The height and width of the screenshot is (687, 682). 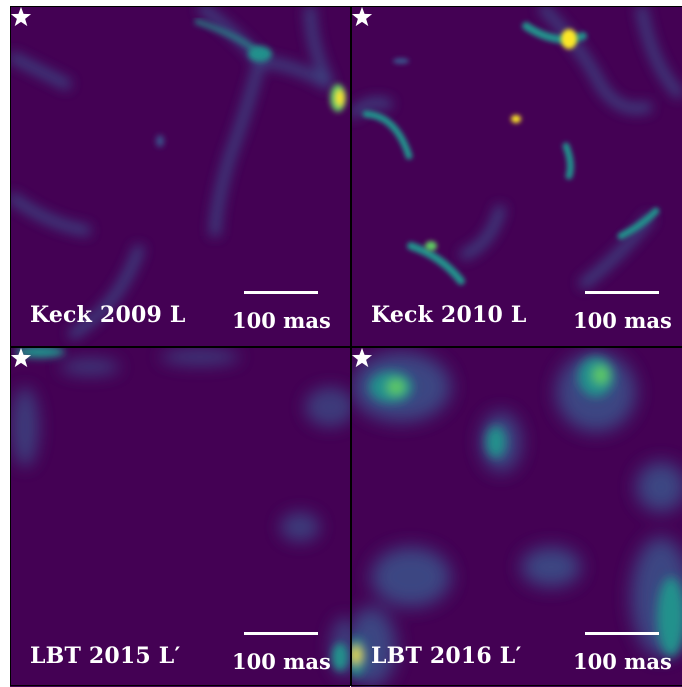 What do you see at coordinates (446, 656) in the screenshot?
I see `panel-label: LBT 2016 L′` at bounding box center [446, 656].